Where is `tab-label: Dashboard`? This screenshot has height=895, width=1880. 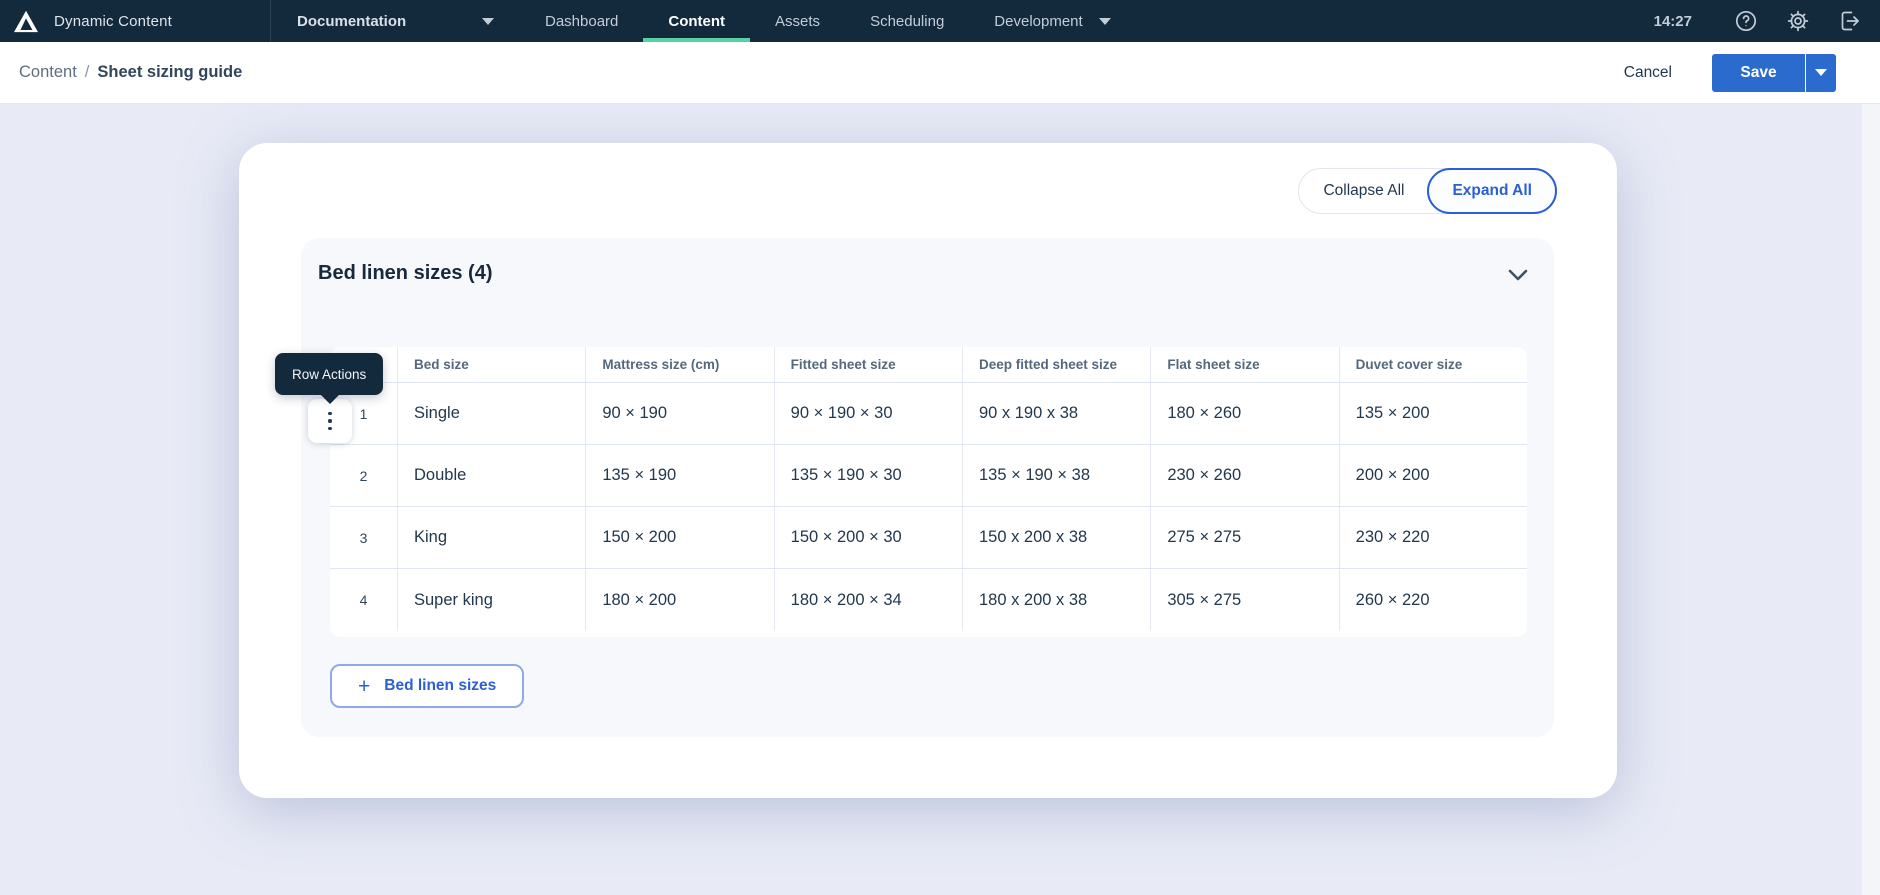 tab-label: Dashboard is located at coordinates (582, 21).